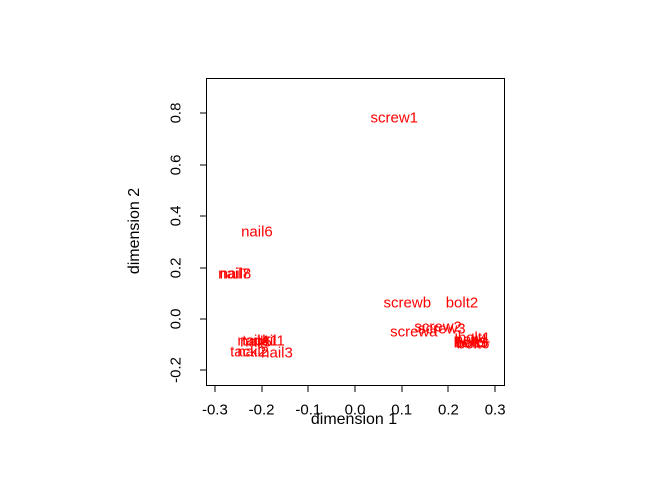  I want to click on point-label-nail4: nail4, so click(253, 341).